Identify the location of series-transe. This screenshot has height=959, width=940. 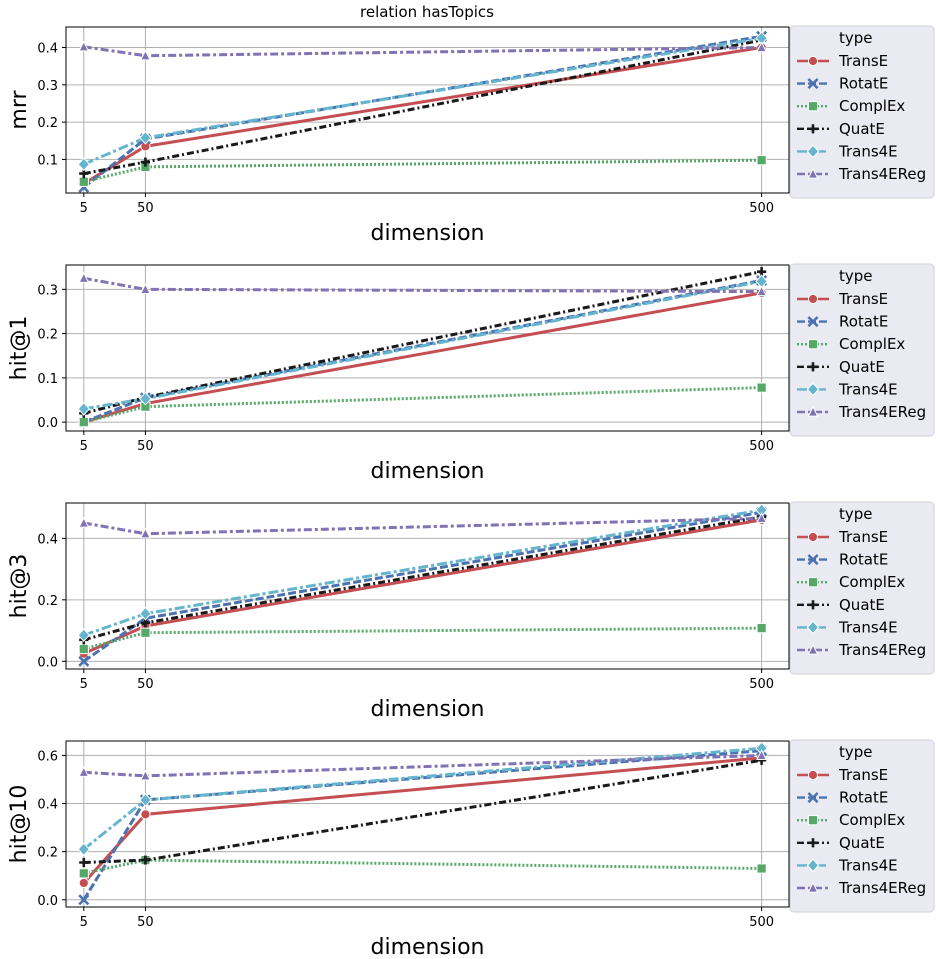
(422, 586).